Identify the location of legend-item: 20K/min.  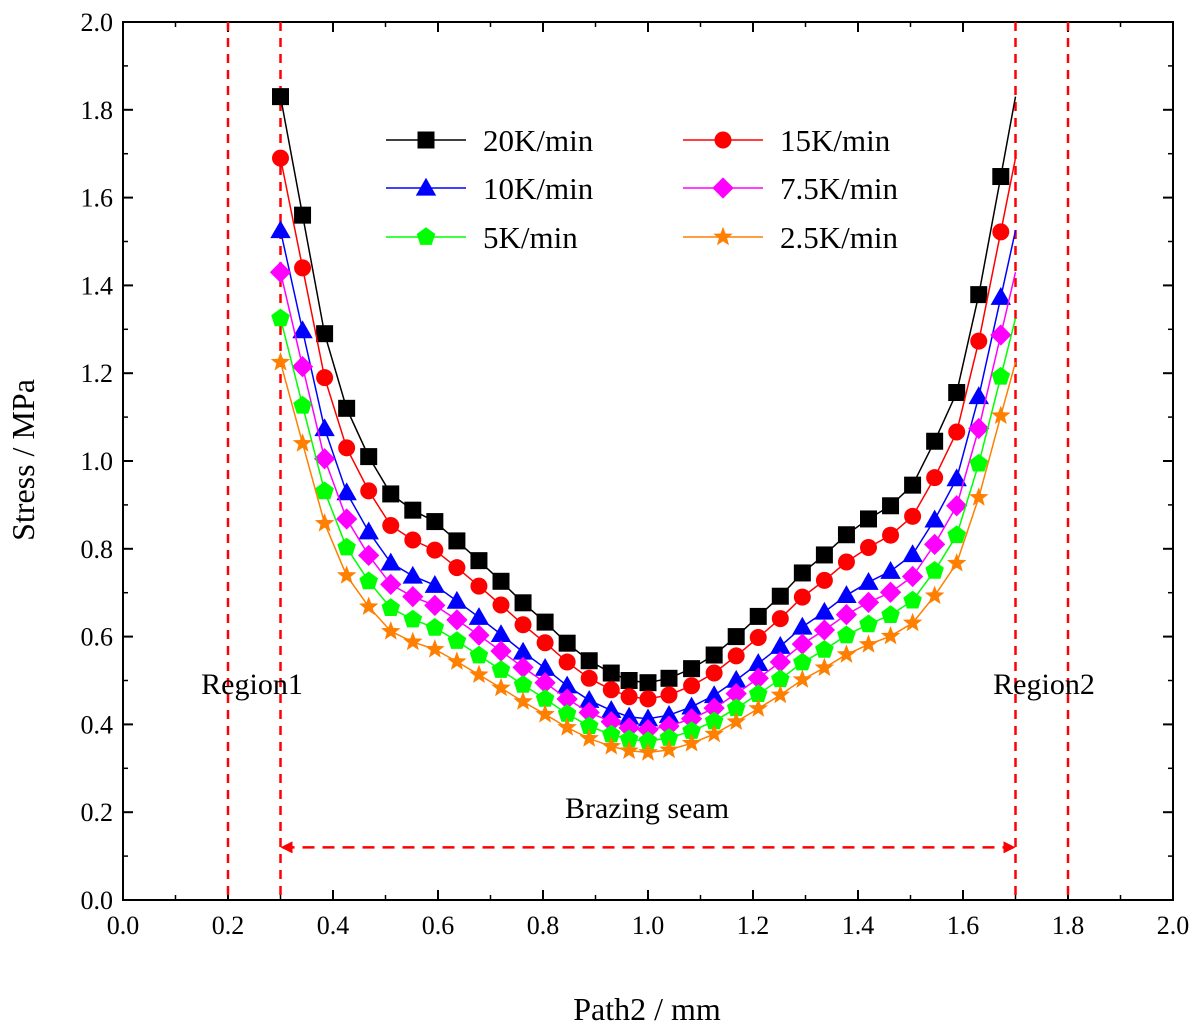
(490, 140).